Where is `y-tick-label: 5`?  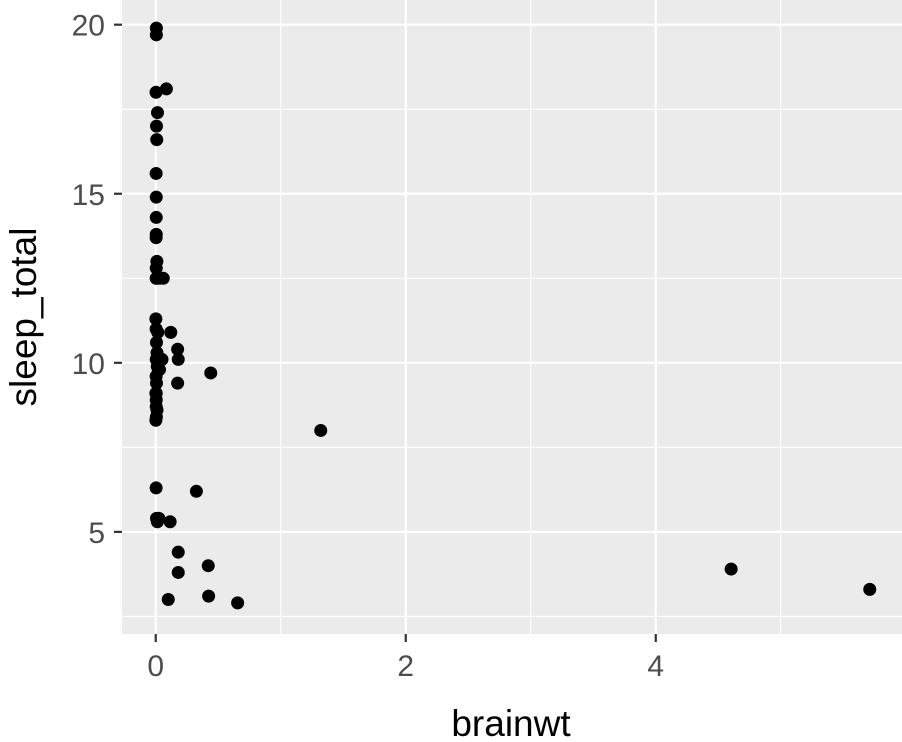
y-tick-label: 5 is located at coordinates (96, 533).